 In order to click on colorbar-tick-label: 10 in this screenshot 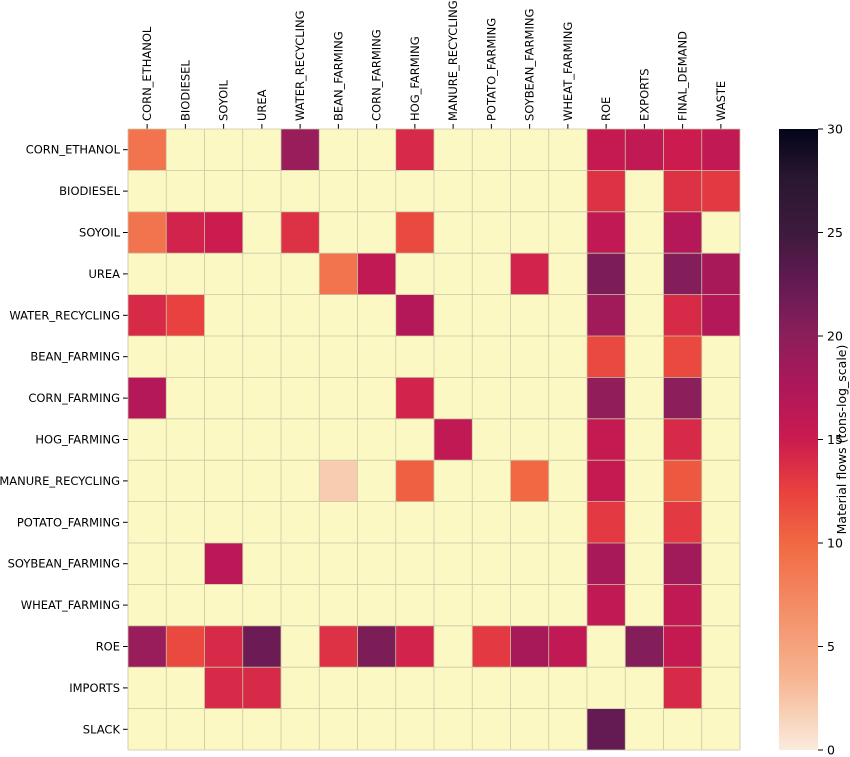, I will do `click(835, 543)`.